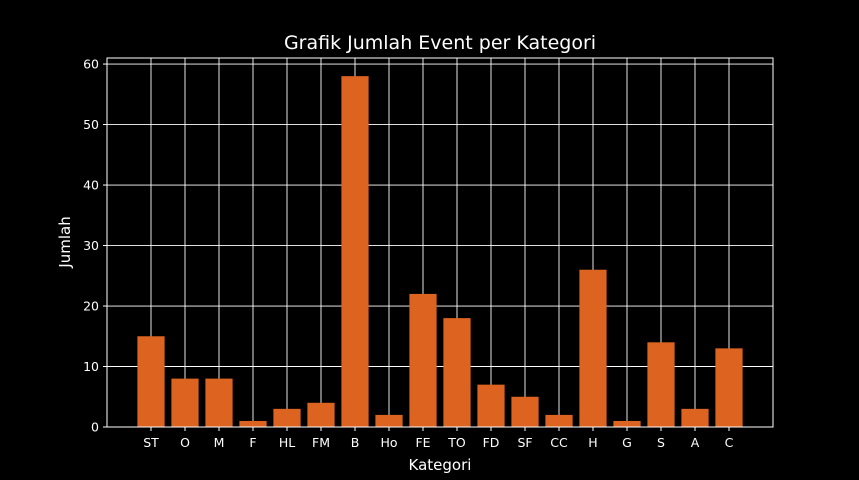  I want to click on bar-hl, so click(287, 417).